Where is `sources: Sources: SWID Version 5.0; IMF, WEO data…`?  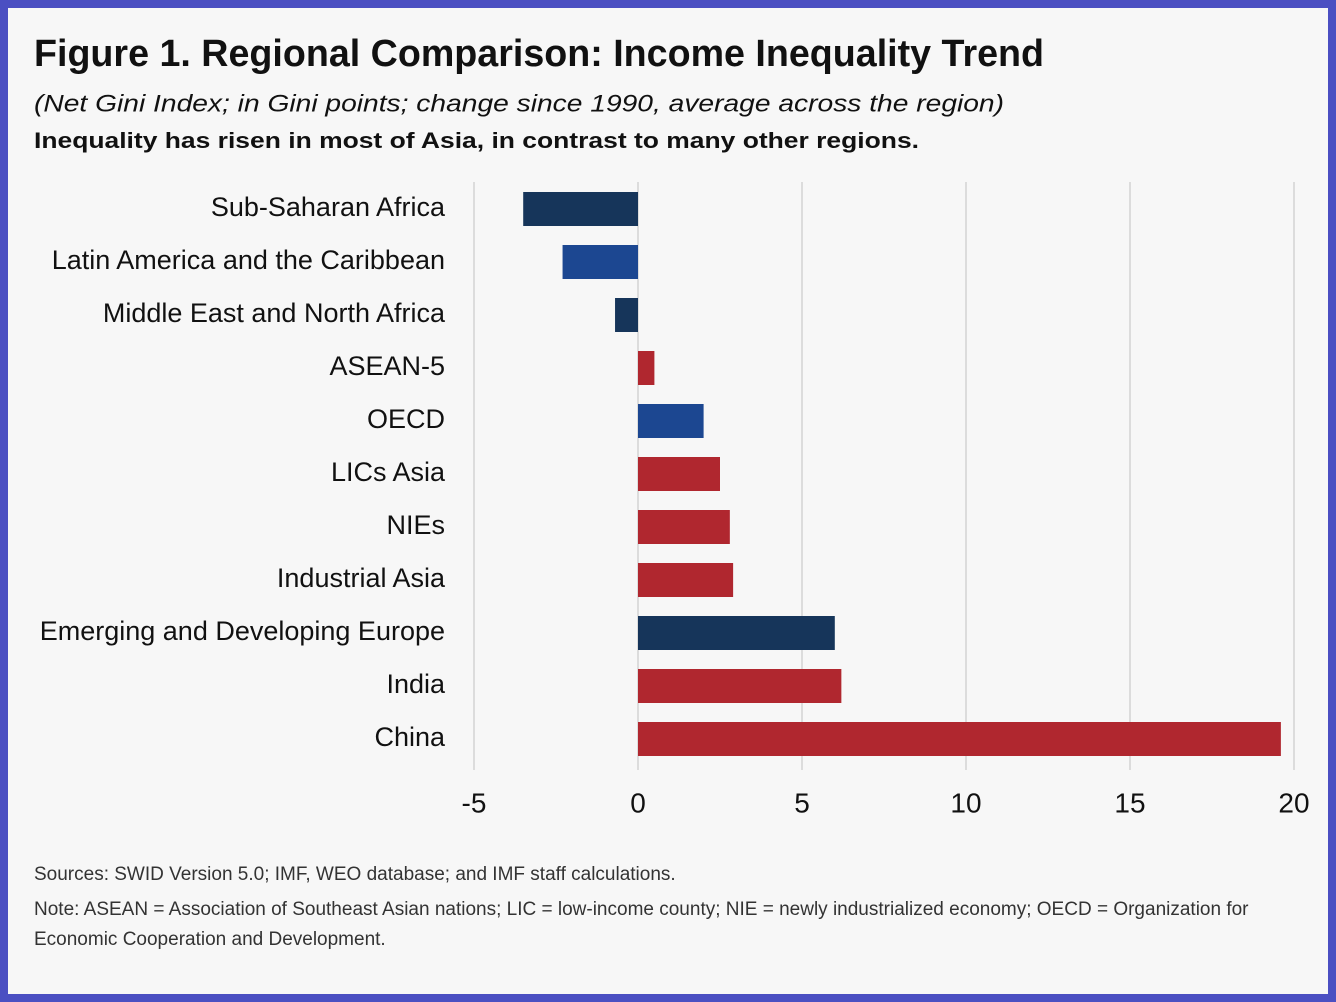
sources: Sources: SWID Version 5.0; IMF, WEO data… is located at coordinates (355, 874).